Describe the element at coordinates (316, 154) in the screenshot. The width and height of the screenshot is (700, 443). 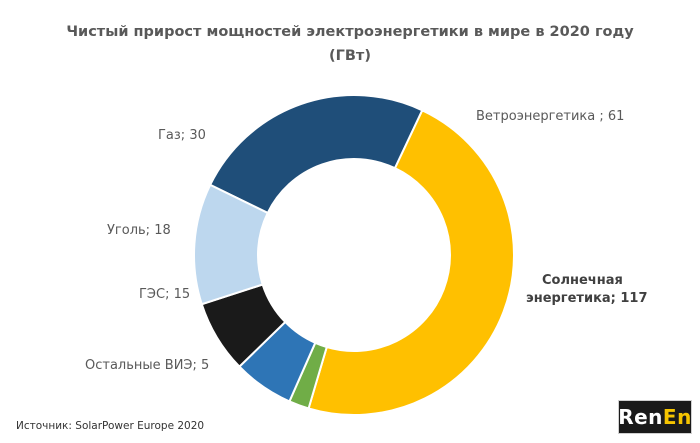
I see `slice-wind` at that location.